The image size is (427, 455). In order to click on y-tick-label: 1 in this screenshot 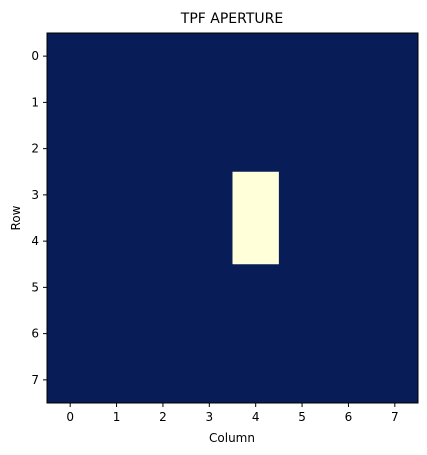, I will do `click(35, 102)`.